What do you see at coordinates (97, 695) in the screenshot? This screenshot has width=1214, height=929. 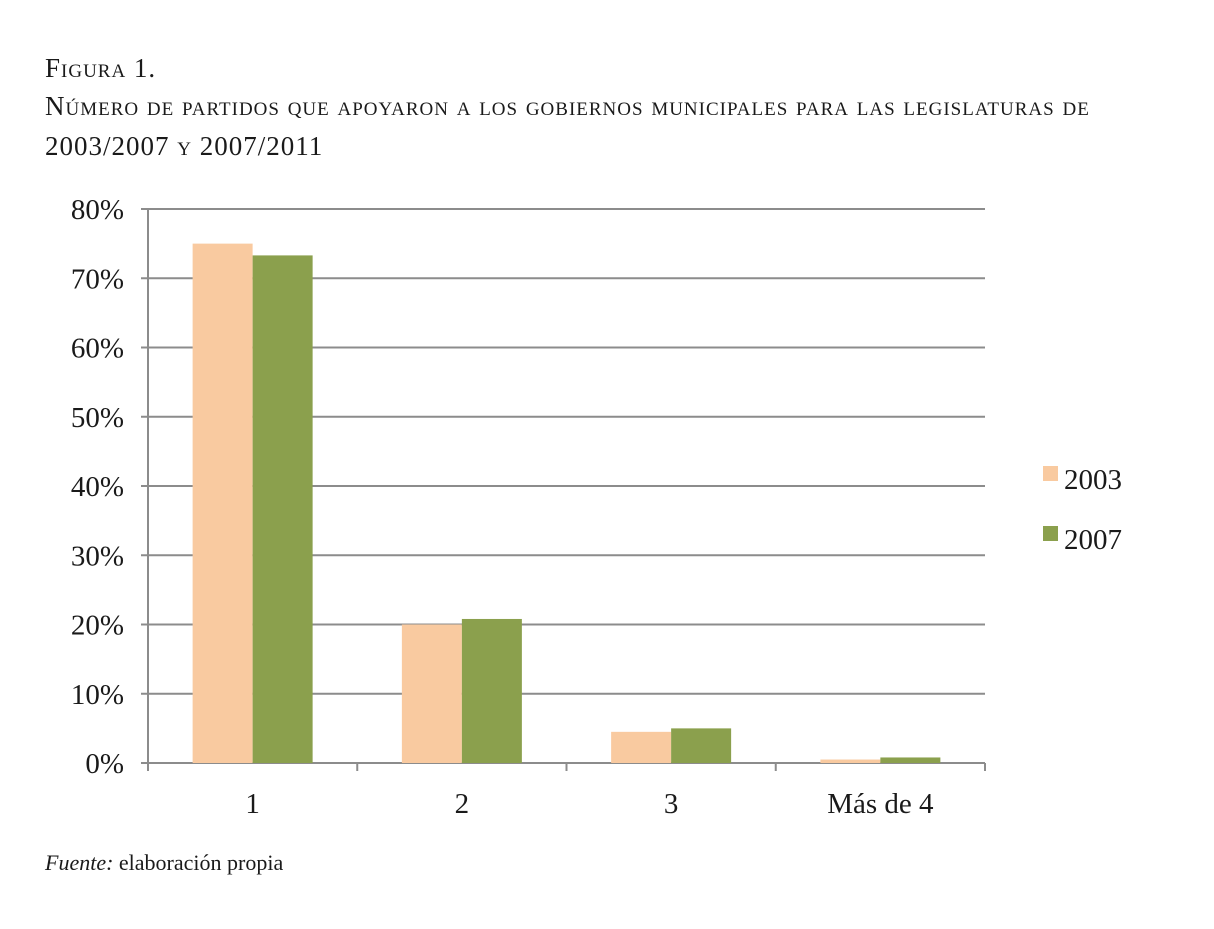 I see `y-tick-label: 10%` at bounding box center [97, 695].